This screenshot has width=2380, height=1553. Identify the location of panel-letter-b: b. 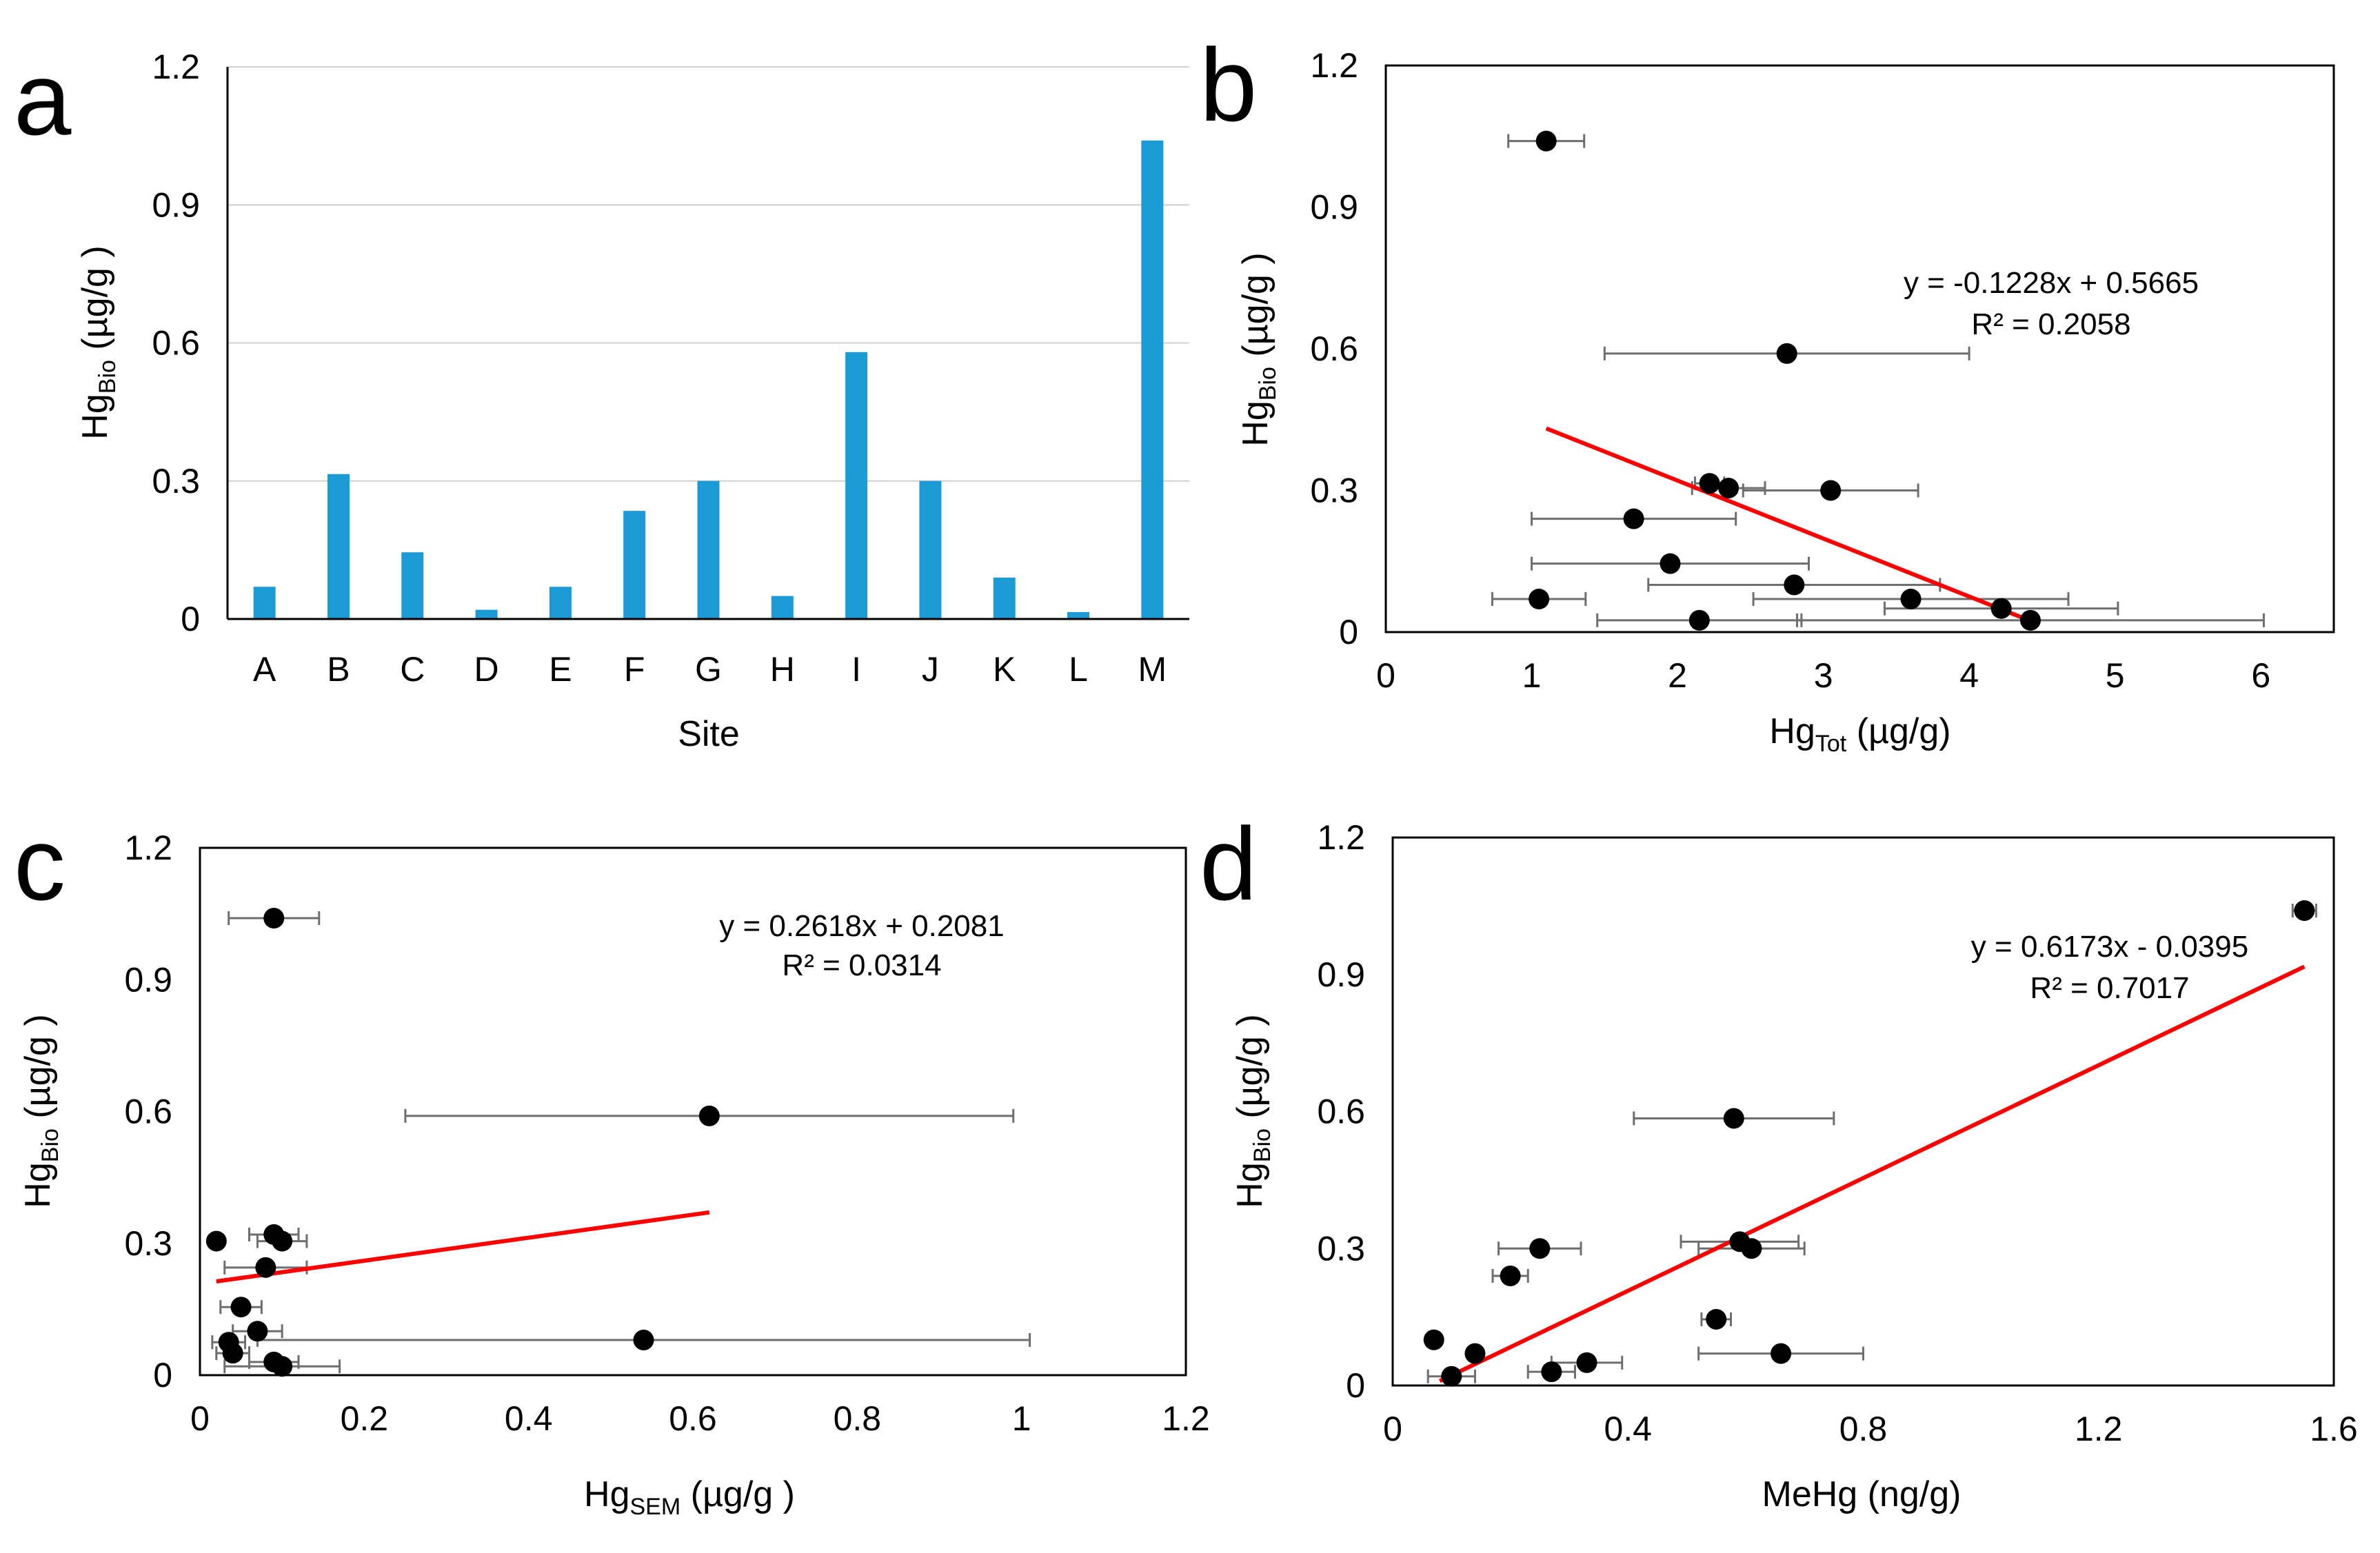
(1228, 85).